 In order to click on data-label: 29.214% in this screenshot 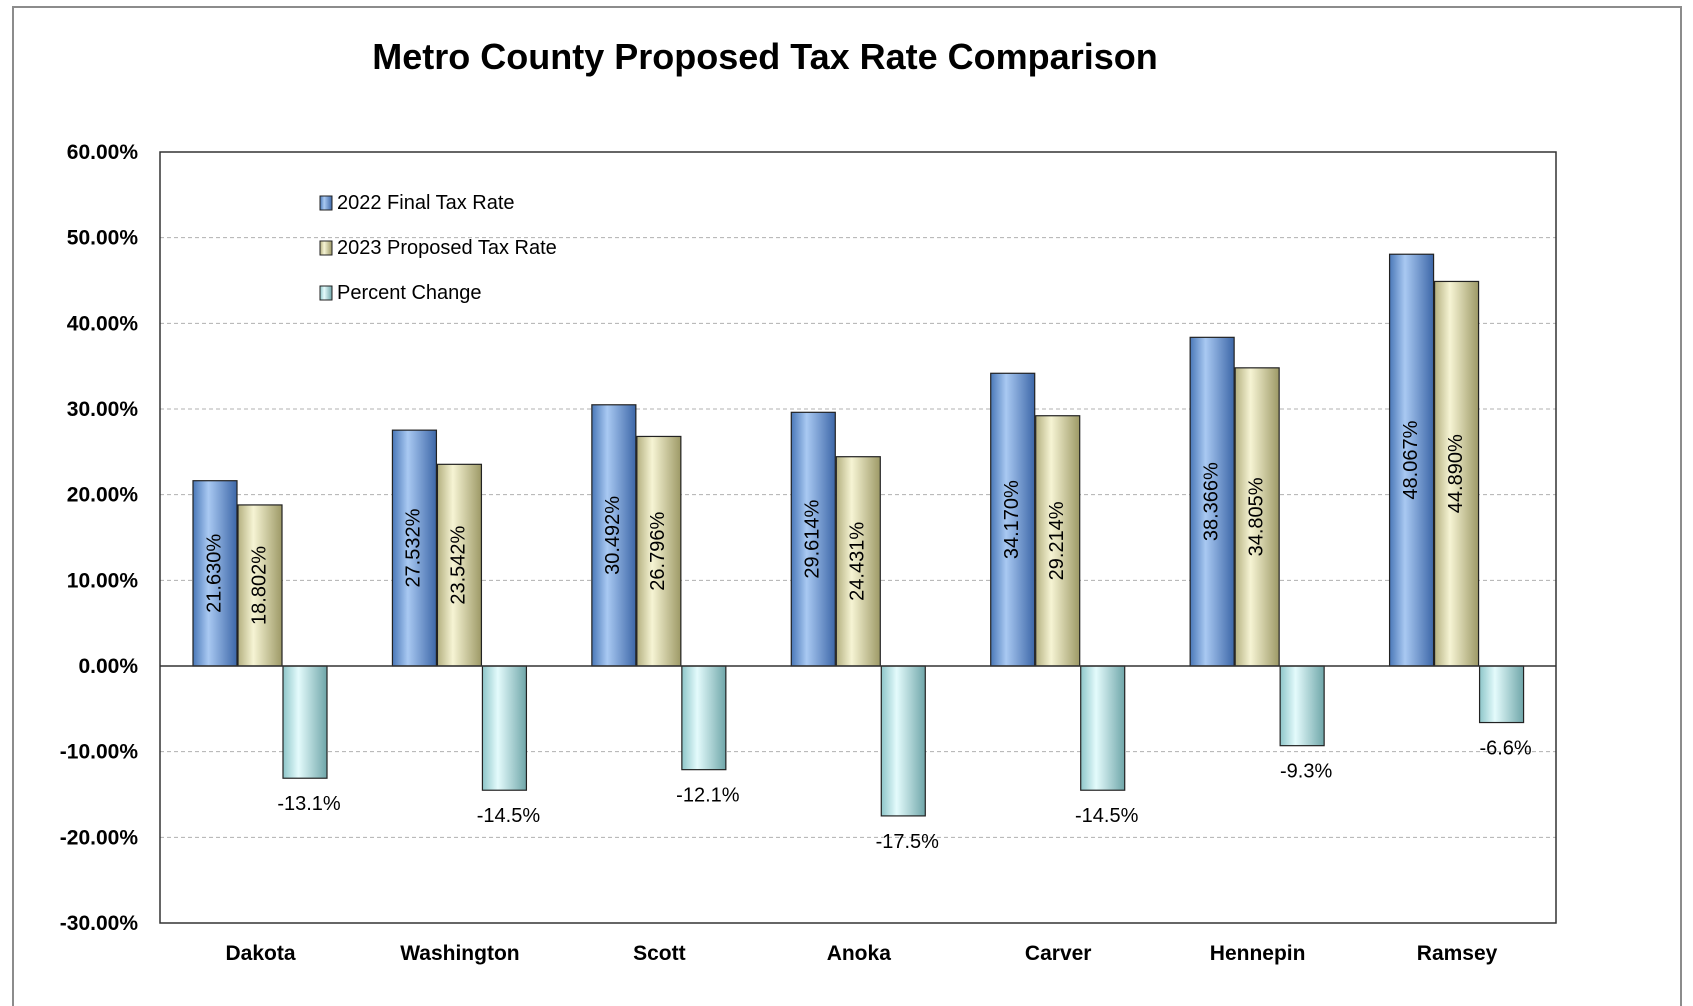, I will do `click(1057, 540)`.